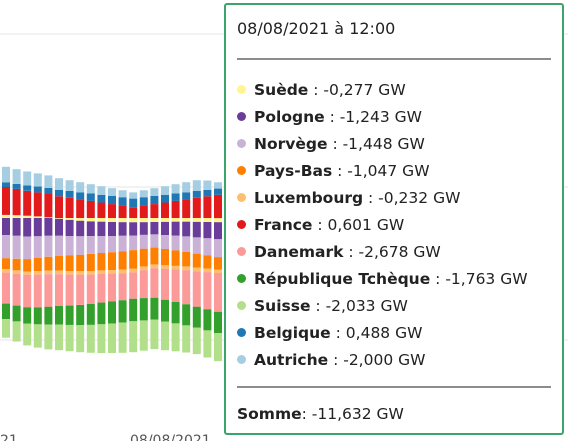 This screenshot has width=568, height=441. I want to click on tooltip-row: Suisse : -2,033 GW, so click(382, 305).